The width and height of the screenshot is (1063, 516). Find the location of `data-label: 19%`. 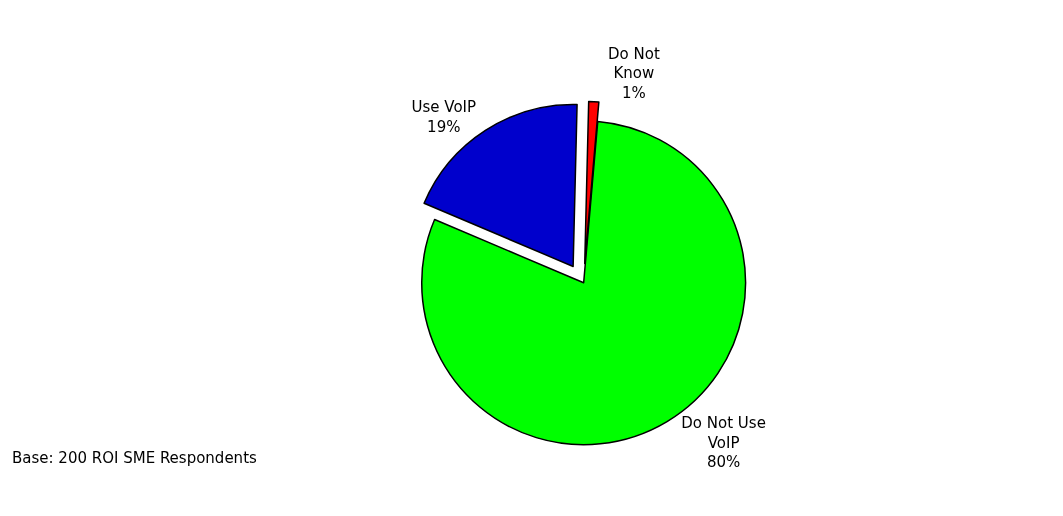

data-label: 19% is located at coordinates (444, 126).